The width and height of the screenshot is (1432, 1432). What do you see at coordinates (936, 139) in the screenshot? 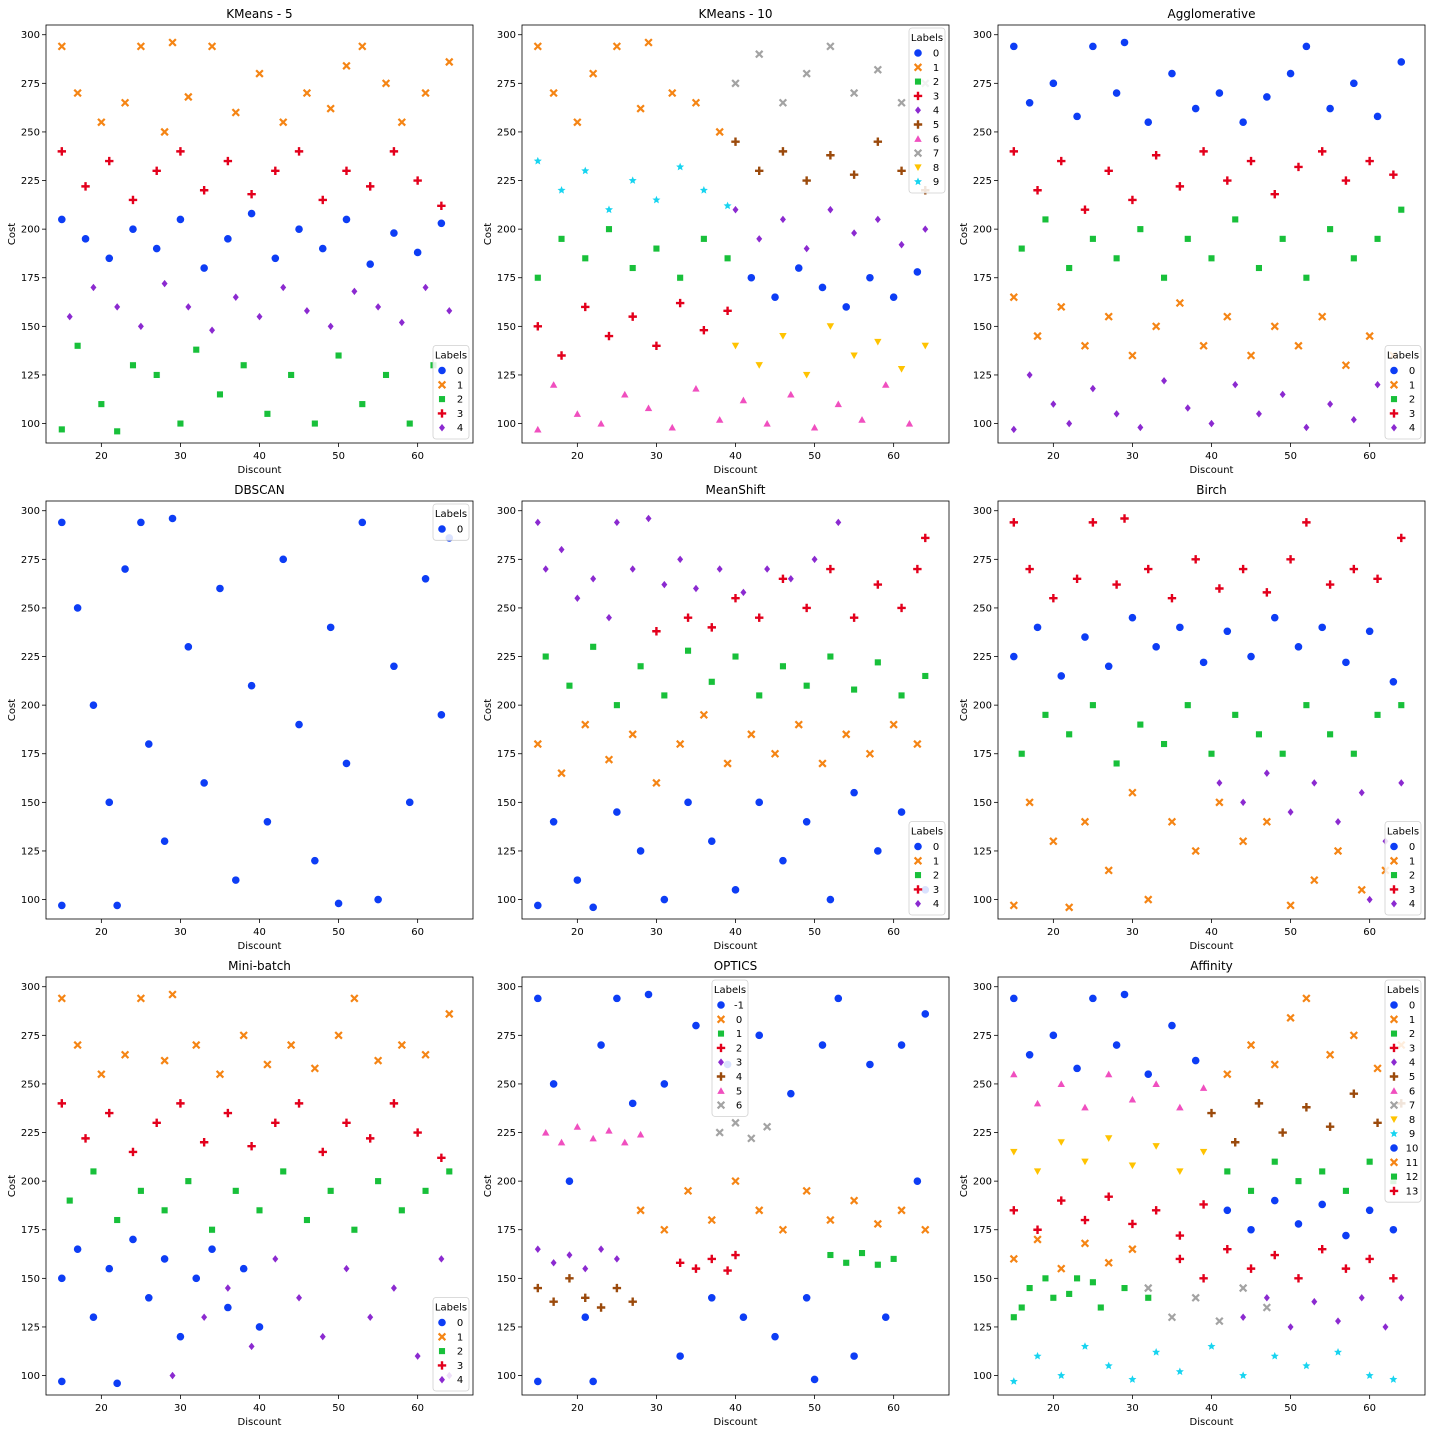
I see `legend-entry-label: 6` at bounding box center [936, 139].